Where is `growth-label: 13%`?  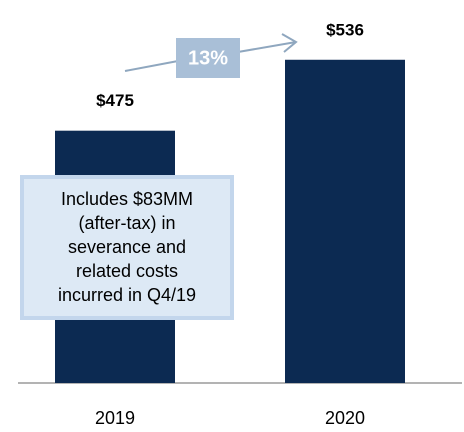
growth-label: 13% is located at coordinates (208, 58).